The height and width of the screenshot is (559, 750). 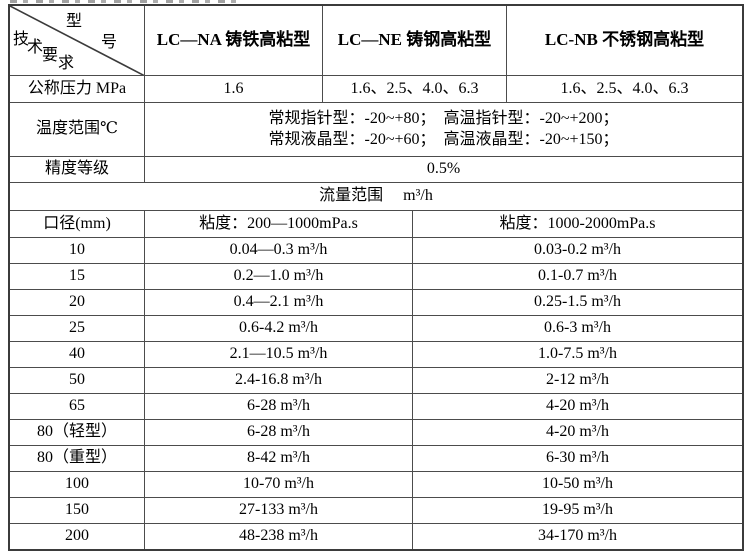 I want to click on table-row: 80（重型） 8-42 m³/h 6-30 m³/h, so click(x=376, y=459).